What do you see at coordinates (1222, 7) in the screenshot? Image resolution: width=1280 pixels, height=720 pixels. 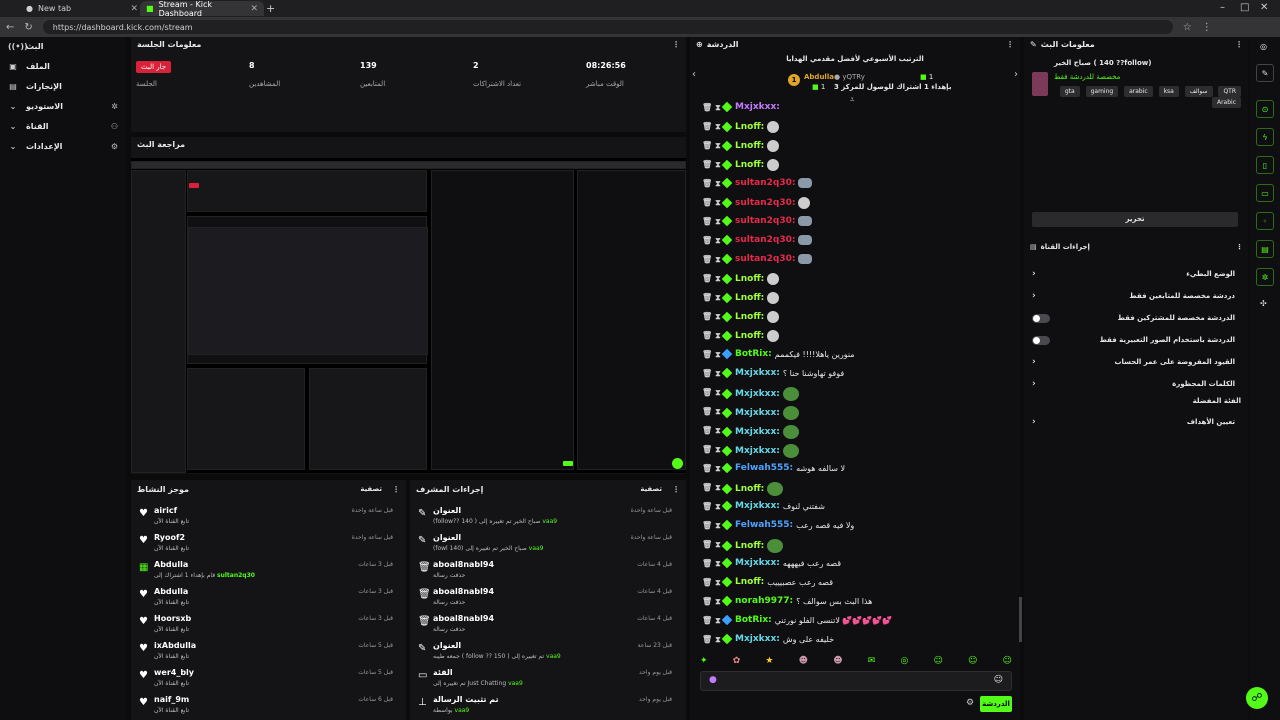 I see `minimize-icon: –` at bounding box center [1222, 7].